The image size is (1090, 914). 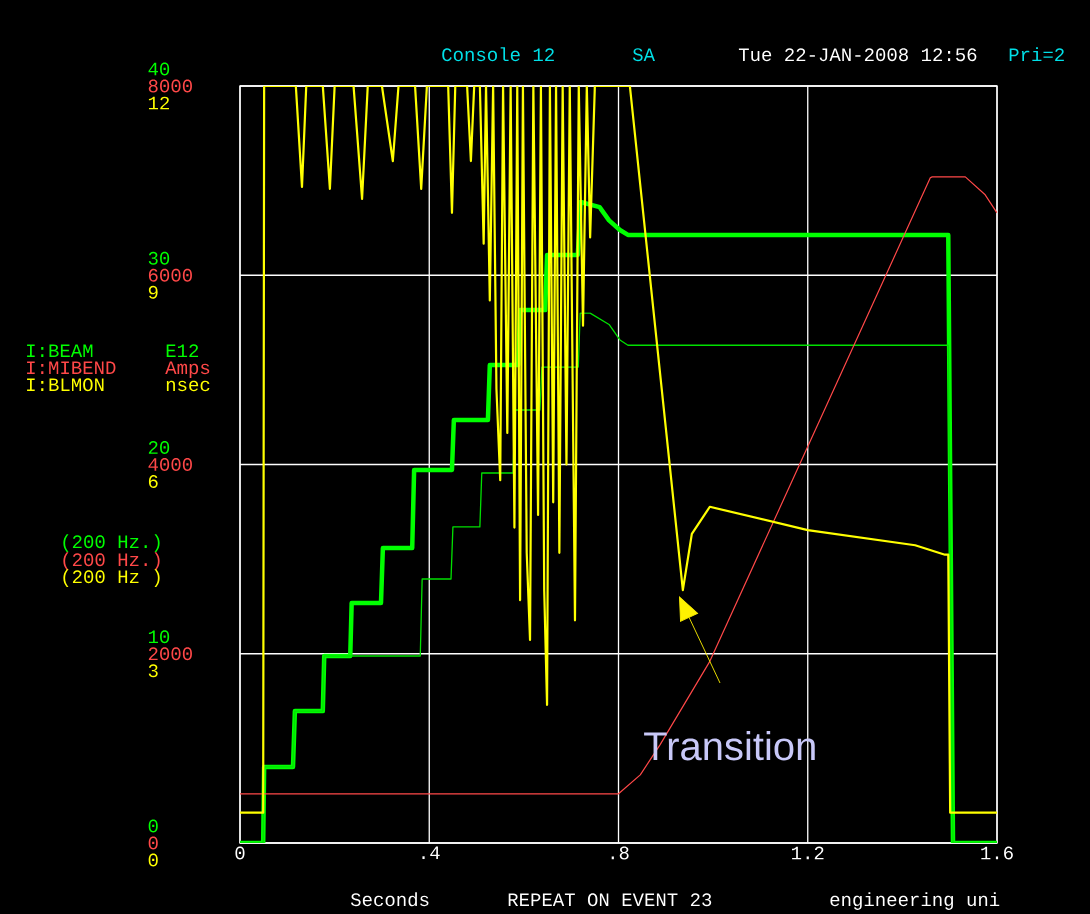 I want to click on x-tick-label: 1.6, so click(x=997, y=853).